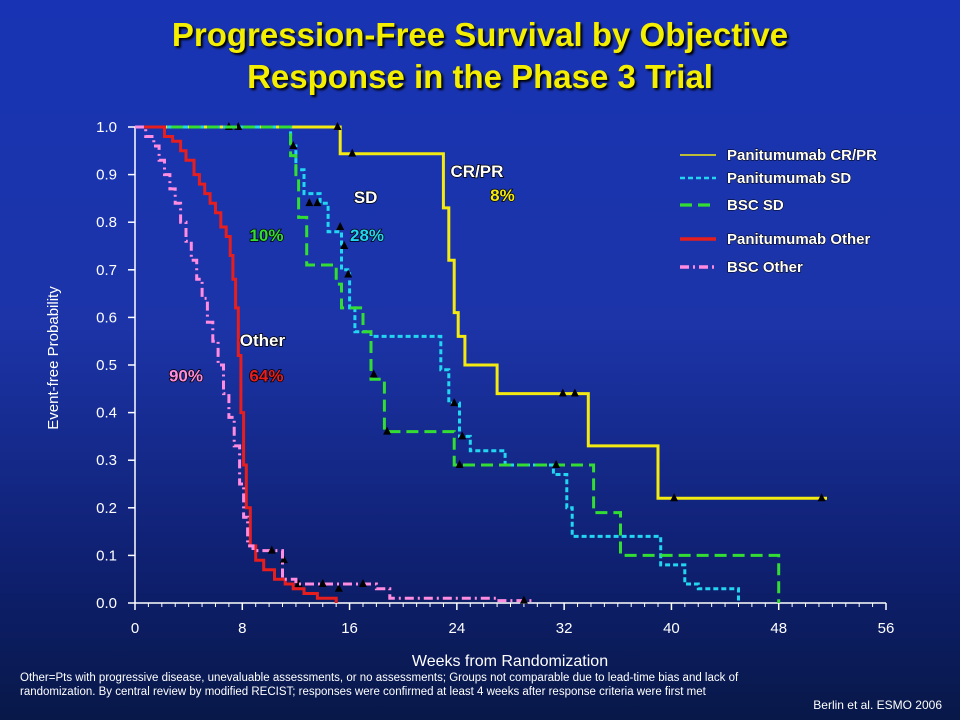 Image resolution: width=960 pixels, height=720 pixels. What do you see at coordinates (106, 127) in the screenshot?
I see `y-tick-label: 1.0` at bounding box center [106, 127].